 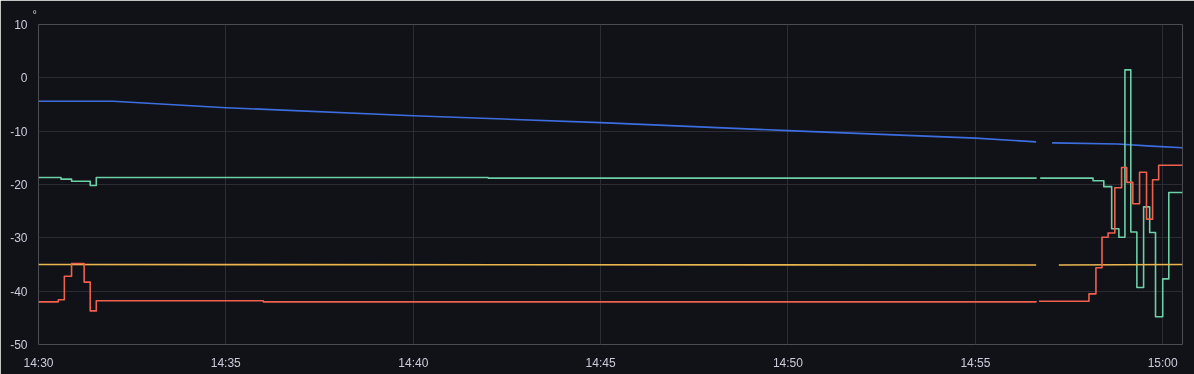 What do you see at coordinates (1163, 362) in the screenshot?
I see `x-tick-label: 15:00` at bounding box center [1163, 362].